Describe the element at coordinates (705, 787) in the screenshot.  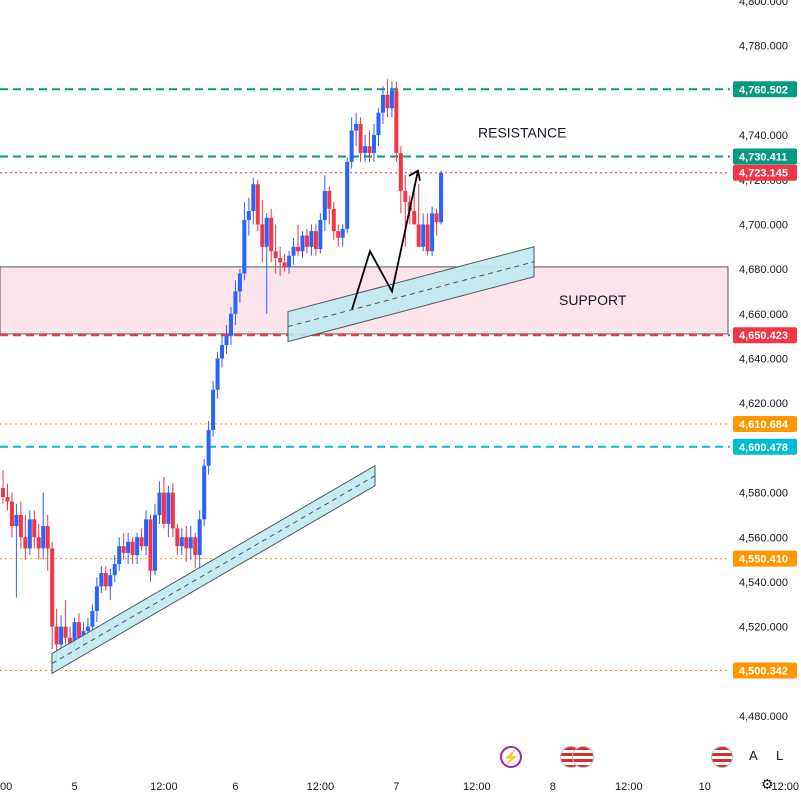
I see `time-tick-label: 10` at that location.